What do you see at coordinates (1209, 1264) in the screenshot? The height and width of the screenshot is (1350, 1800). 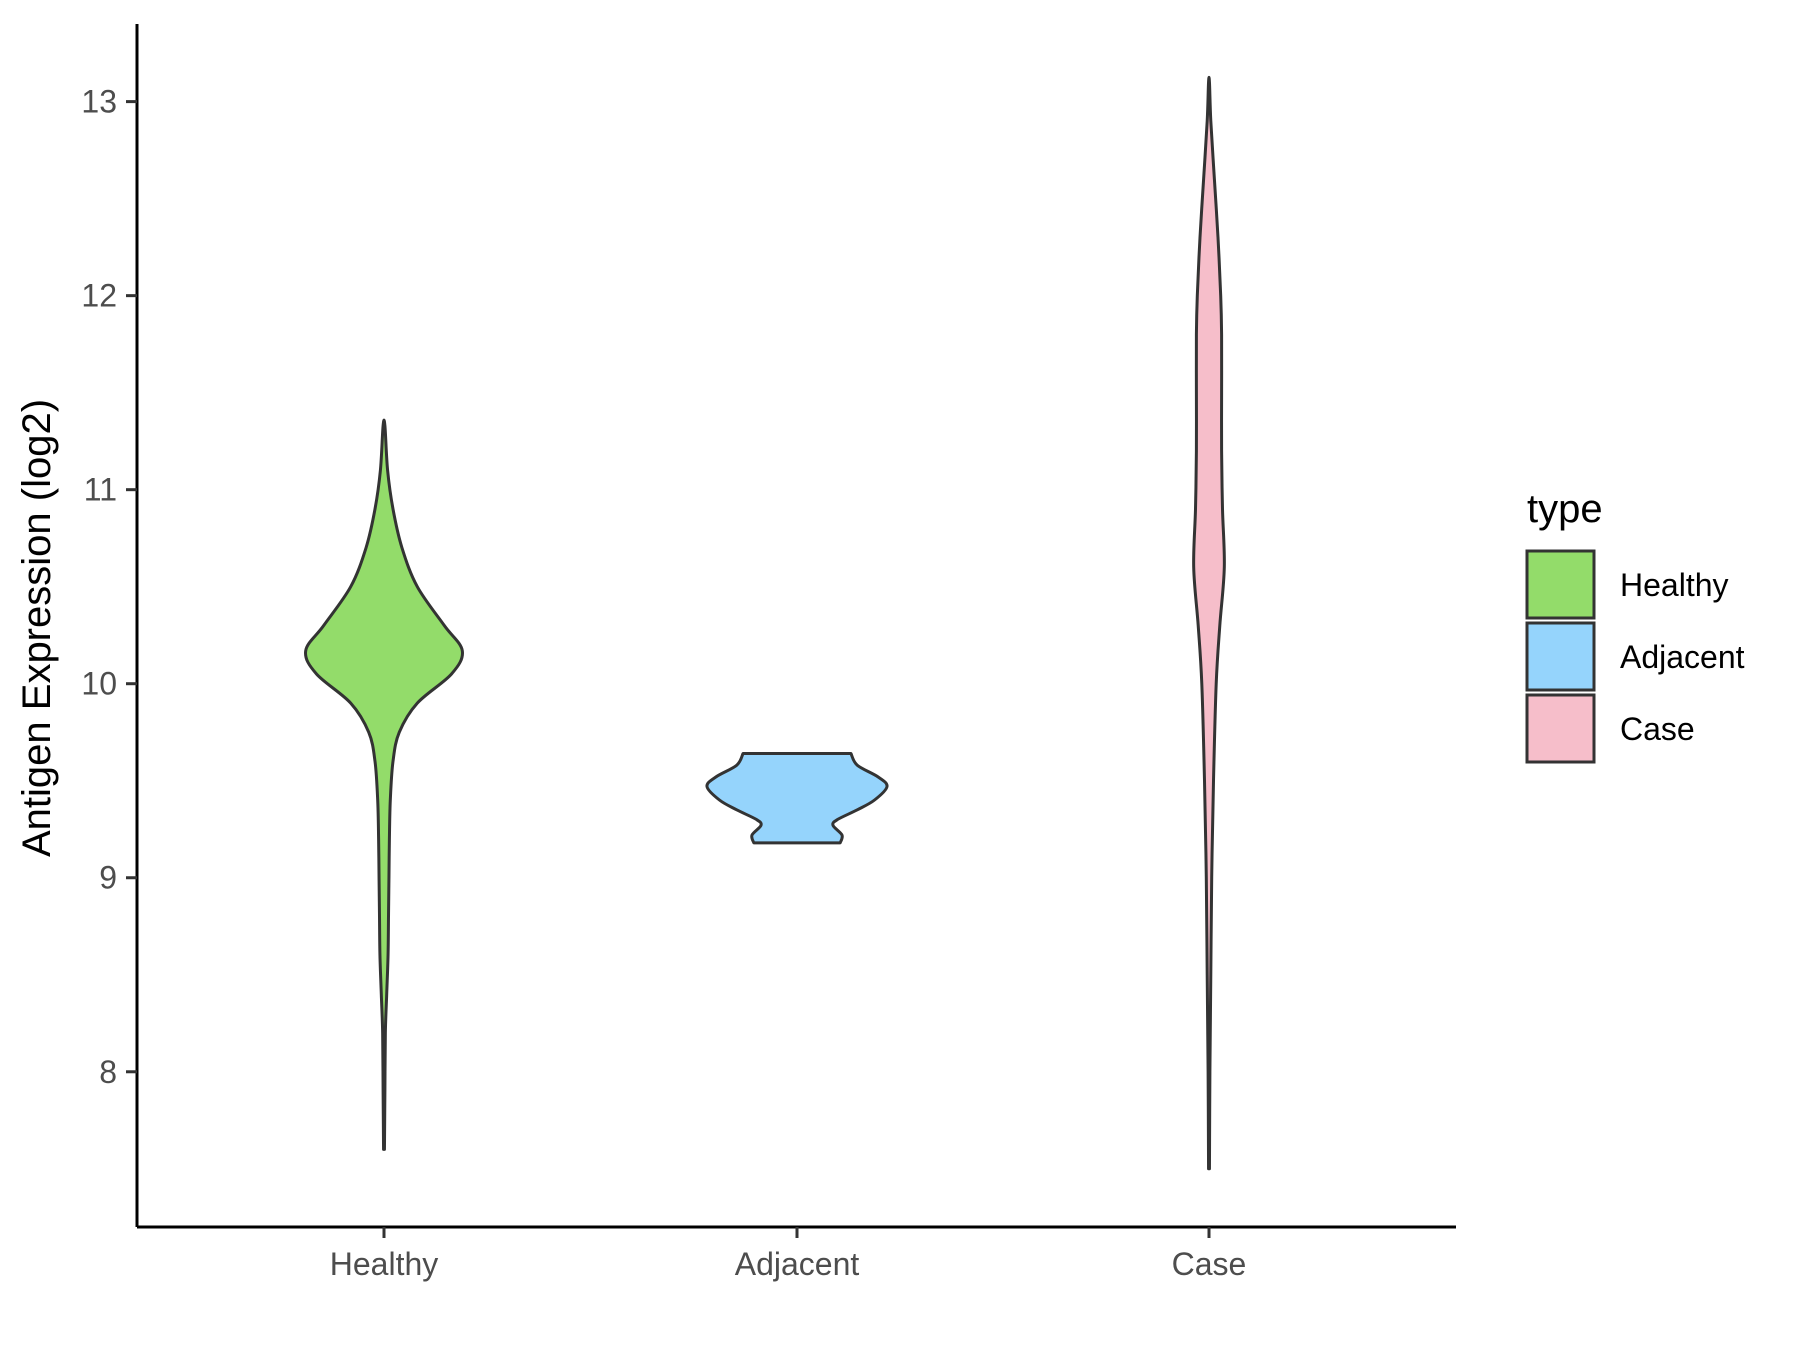 I see `x-tick-label: Case` at bounding box center [1209, 1264].